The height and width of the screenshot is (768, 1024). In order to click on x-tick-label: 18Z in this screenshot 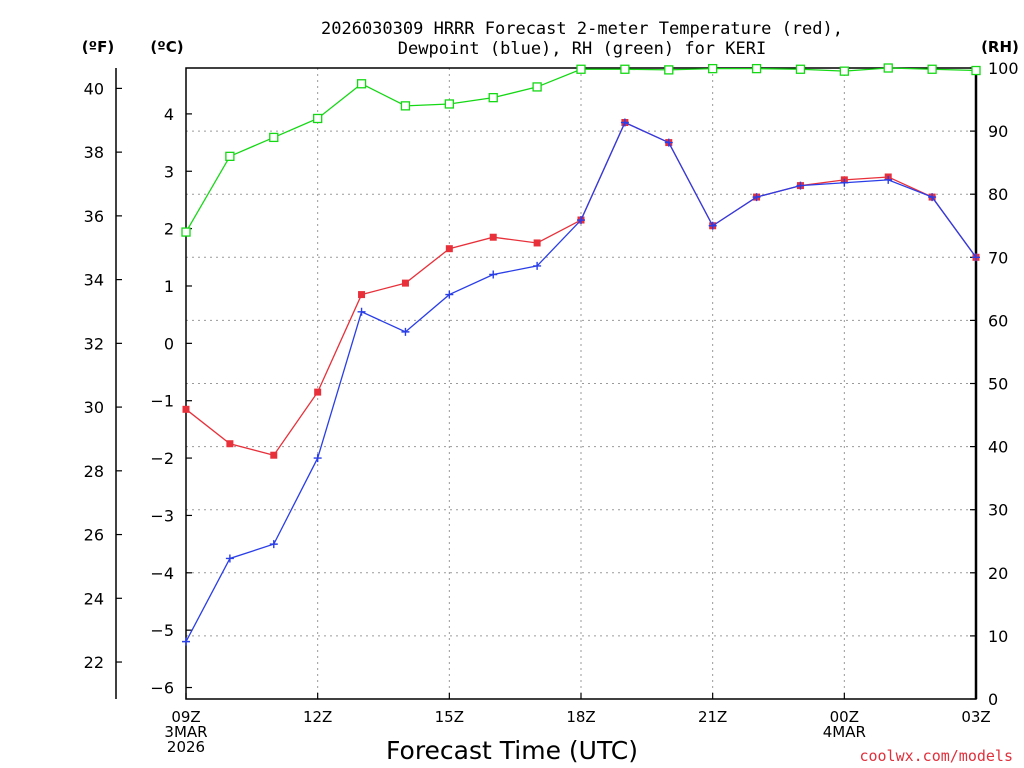, I will do `click(580, 717)`.